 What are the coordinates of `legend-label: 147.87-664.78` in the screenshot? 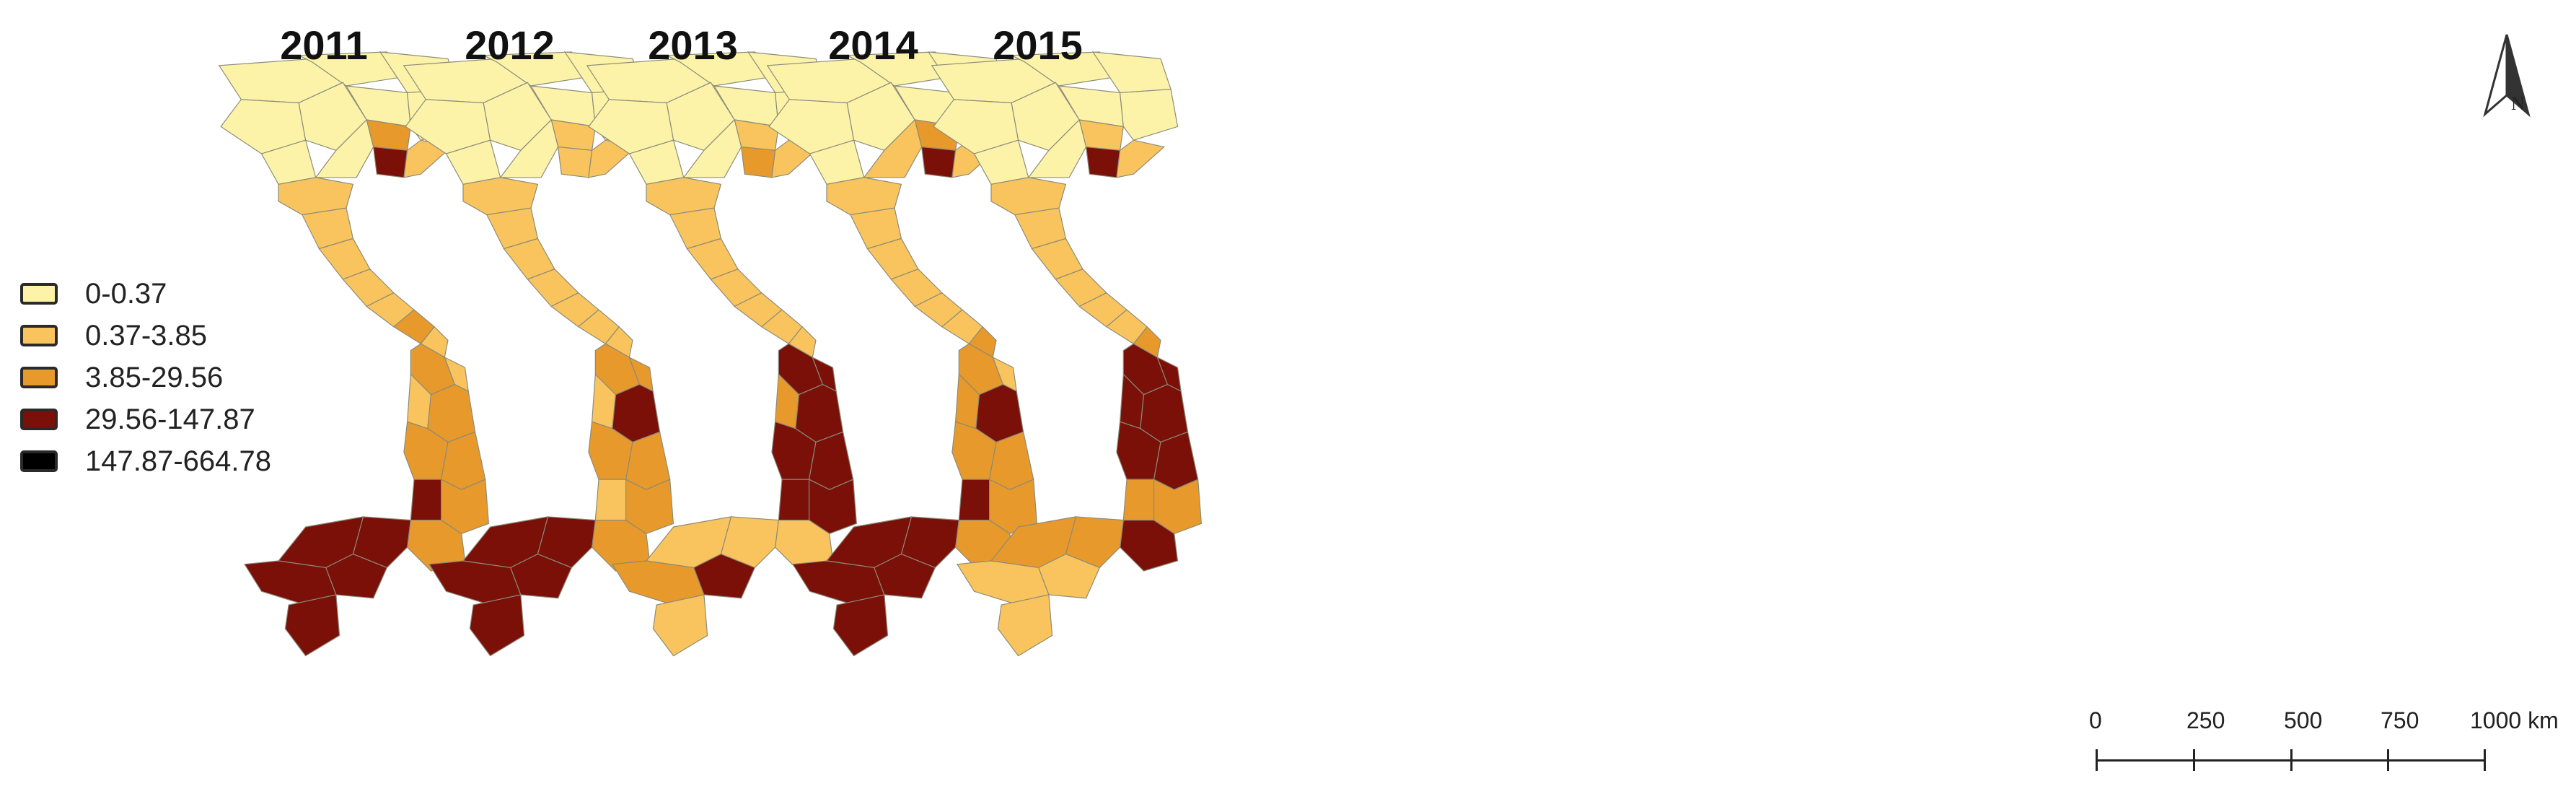 It's located at (178, 461).